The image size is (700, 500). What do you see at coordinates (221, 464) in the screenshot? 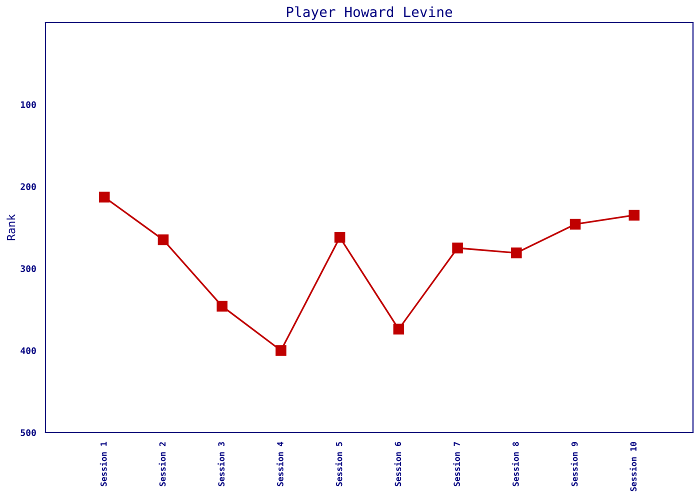
I see `x-tick-label: Session 3` at bounding box center [221, 464].